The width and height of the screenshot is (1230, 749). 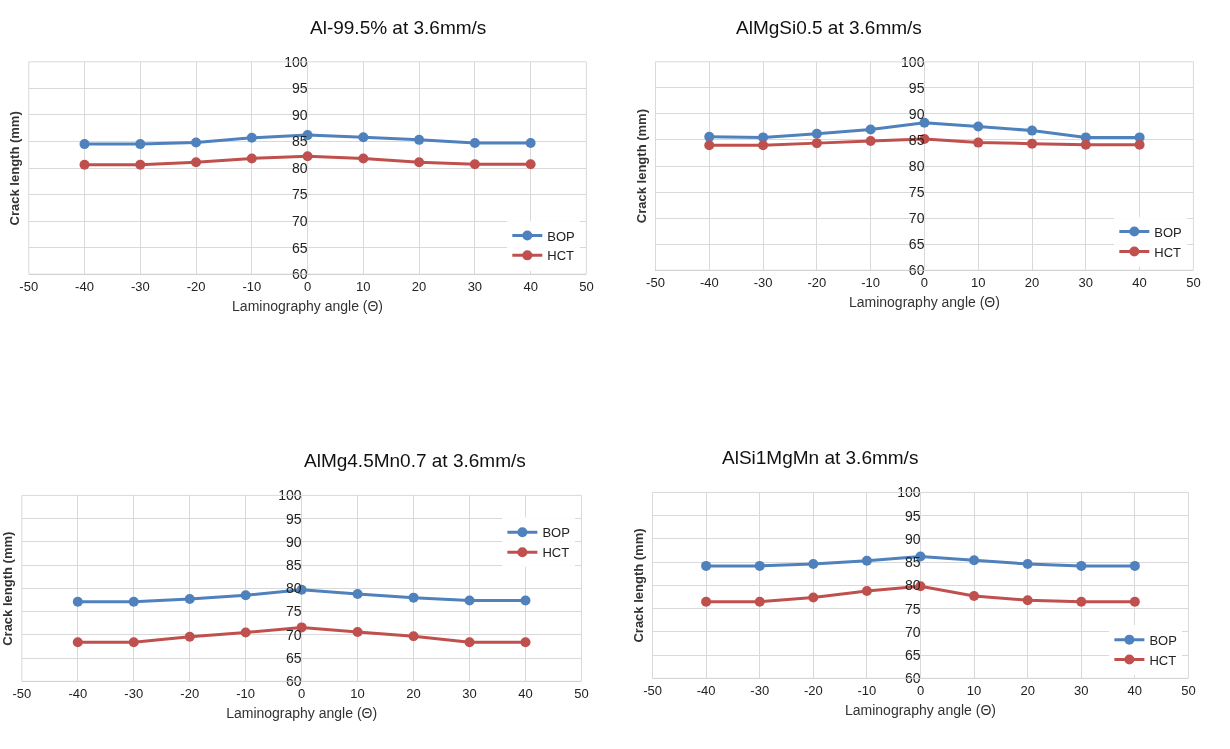 What do you see at coordinates (299, 88) in the screenshot?
I see `y-tick-label: 95` at bounding box center [299, 88].